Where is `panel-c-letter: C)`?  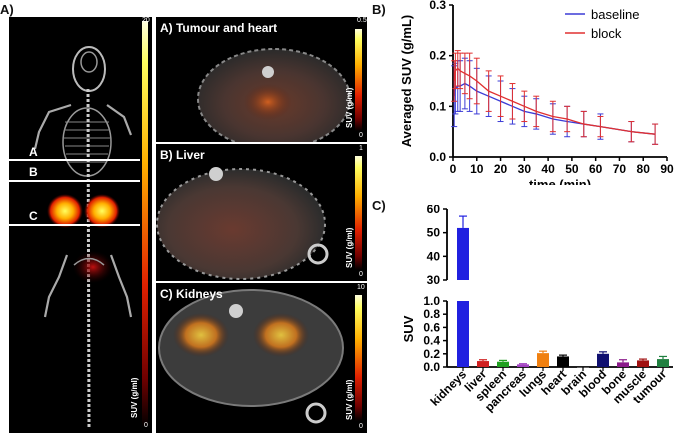
panel-c-letter: C) is located at coordinates (379, 205).